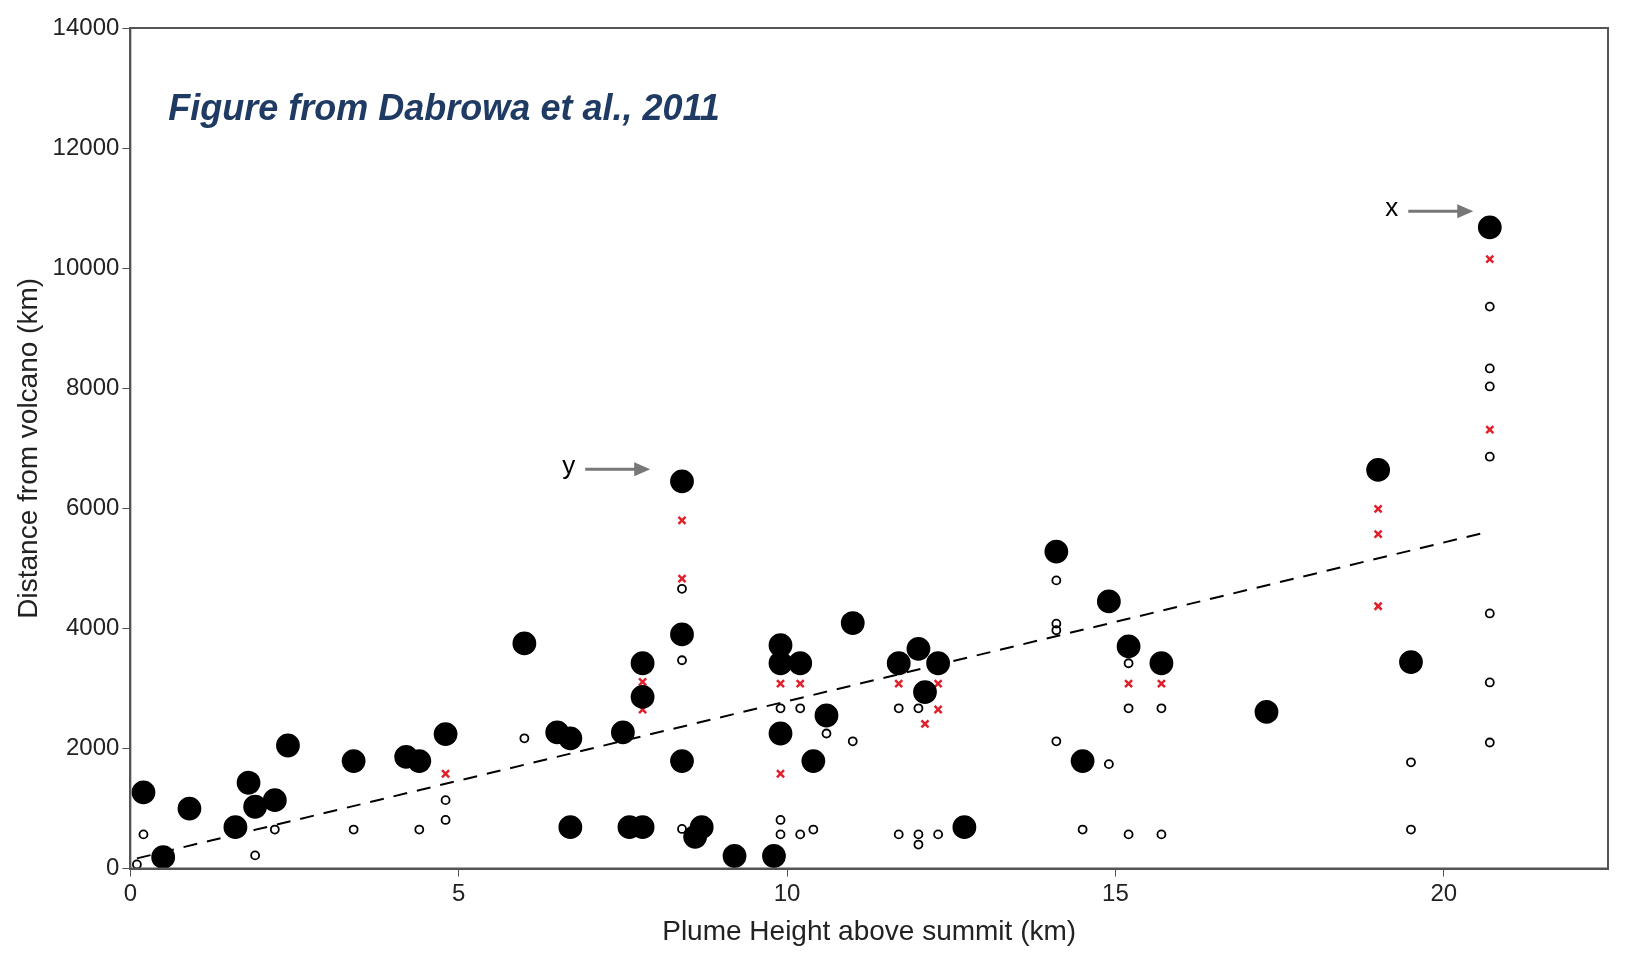 This screenshot has width=1641, height=965. Describe the element at coordinates (569, 465) in the screenshot. I see `annotation: y` at that location.